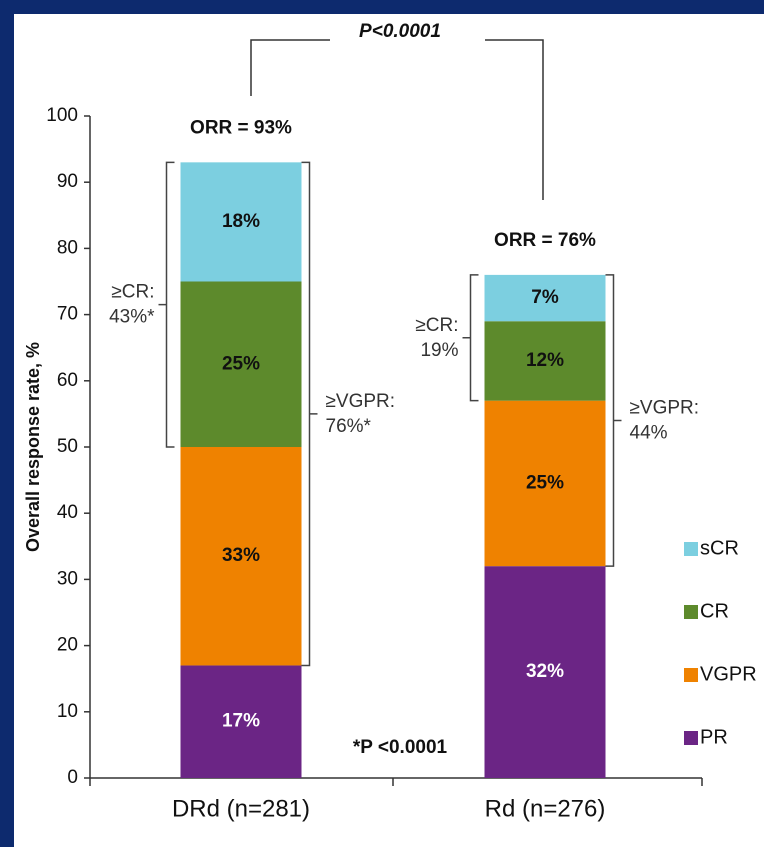 This screenshot has width=764, height=847. I want to click on value-label: 7%, so click(545, 297).